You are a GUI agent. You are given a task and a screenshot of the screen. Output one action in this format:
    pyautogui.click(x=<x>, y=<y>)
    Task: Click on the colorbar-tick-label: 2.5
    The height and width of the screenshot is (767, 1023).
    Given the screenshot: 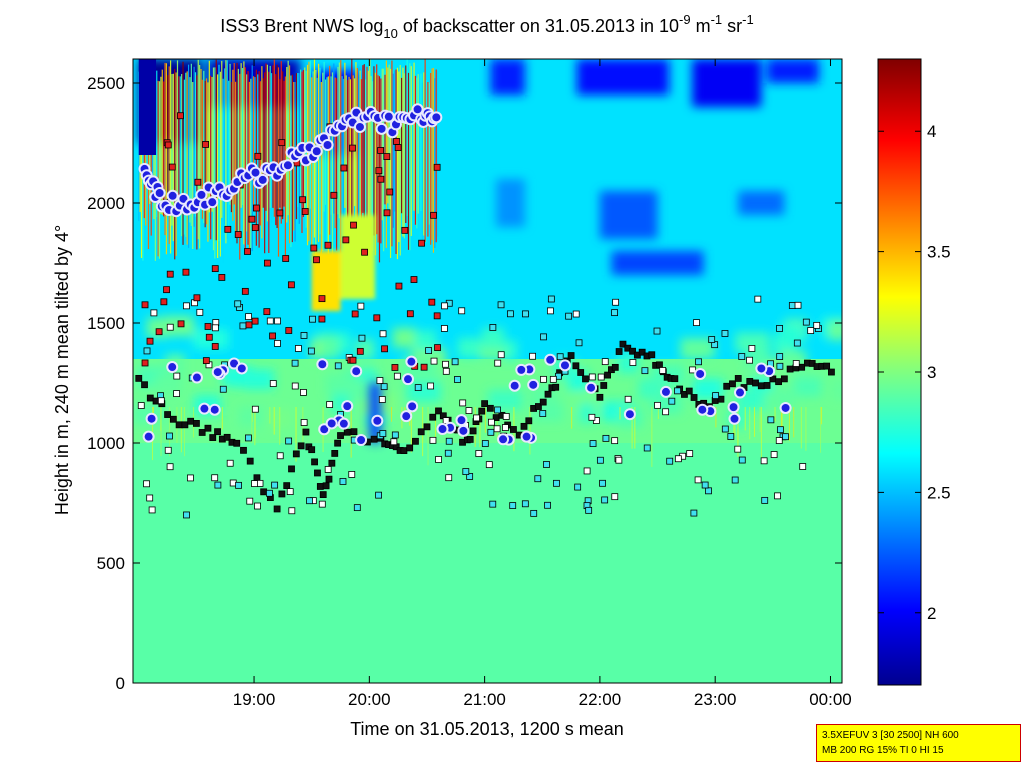 What is the action you would take?
    pyautogui.click(x=939, y=492)
    